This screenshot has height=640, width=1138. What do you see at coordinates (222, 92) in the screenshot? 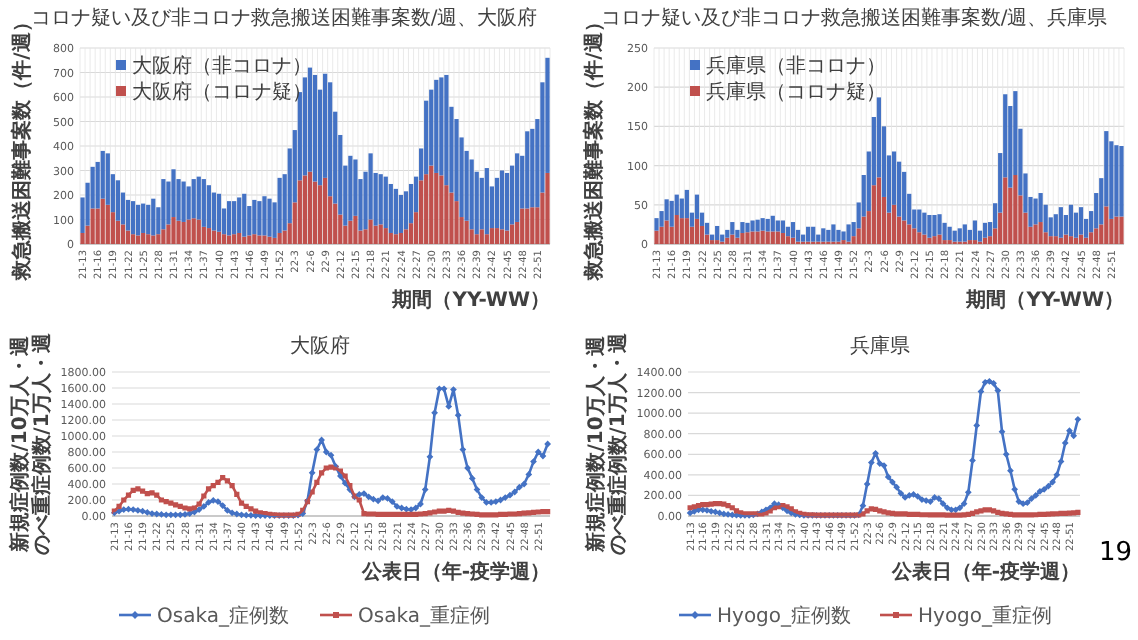
I see `legend-label: 大阪府（コロナ疑）` at bounding box center [222, 92].